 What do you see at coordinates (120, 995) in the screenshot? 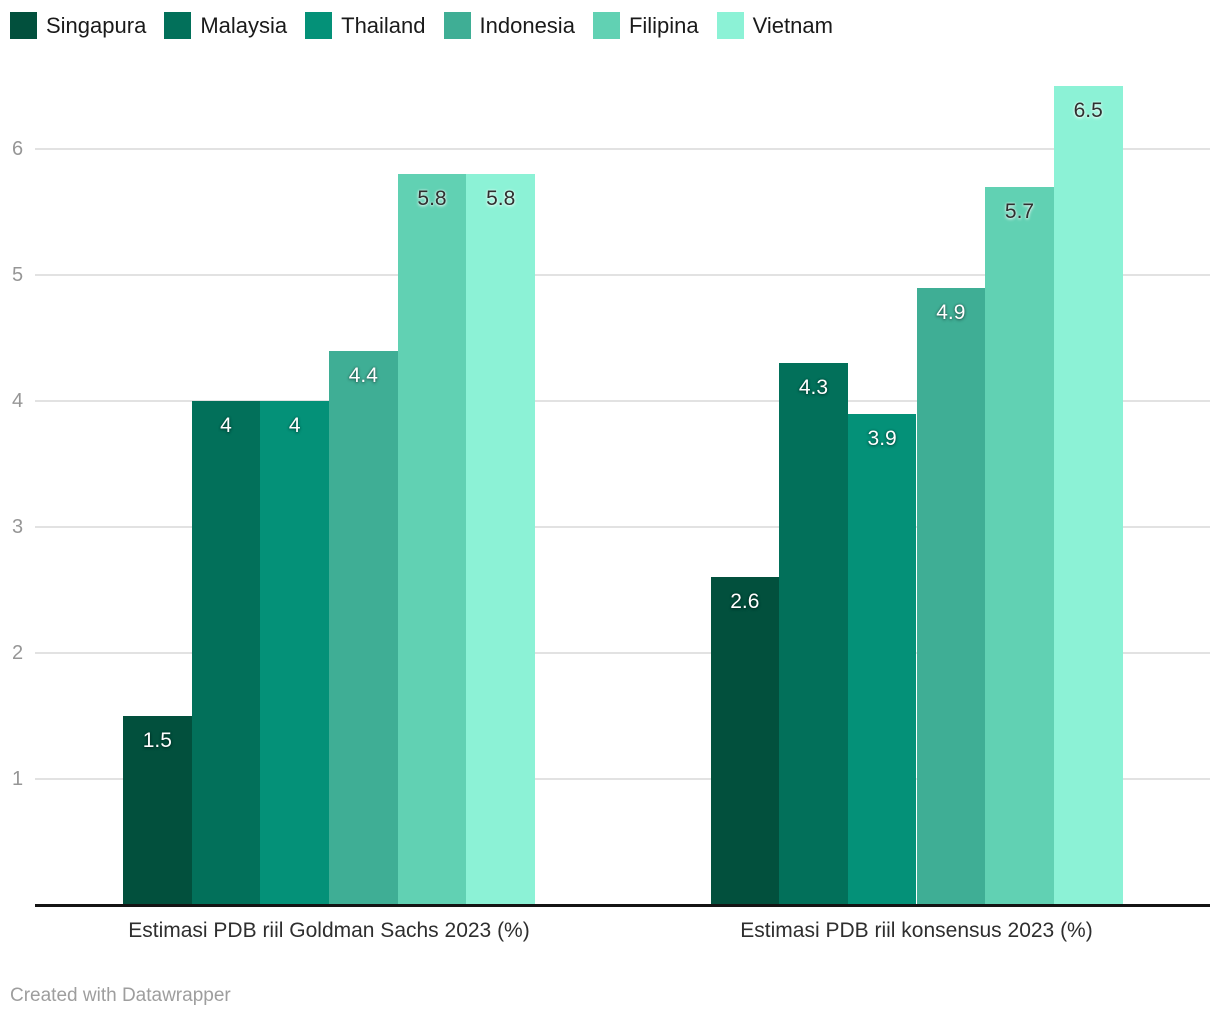
I see `datawrapper-credit: Created with Datawrapper` at bounding box center [120, 995].